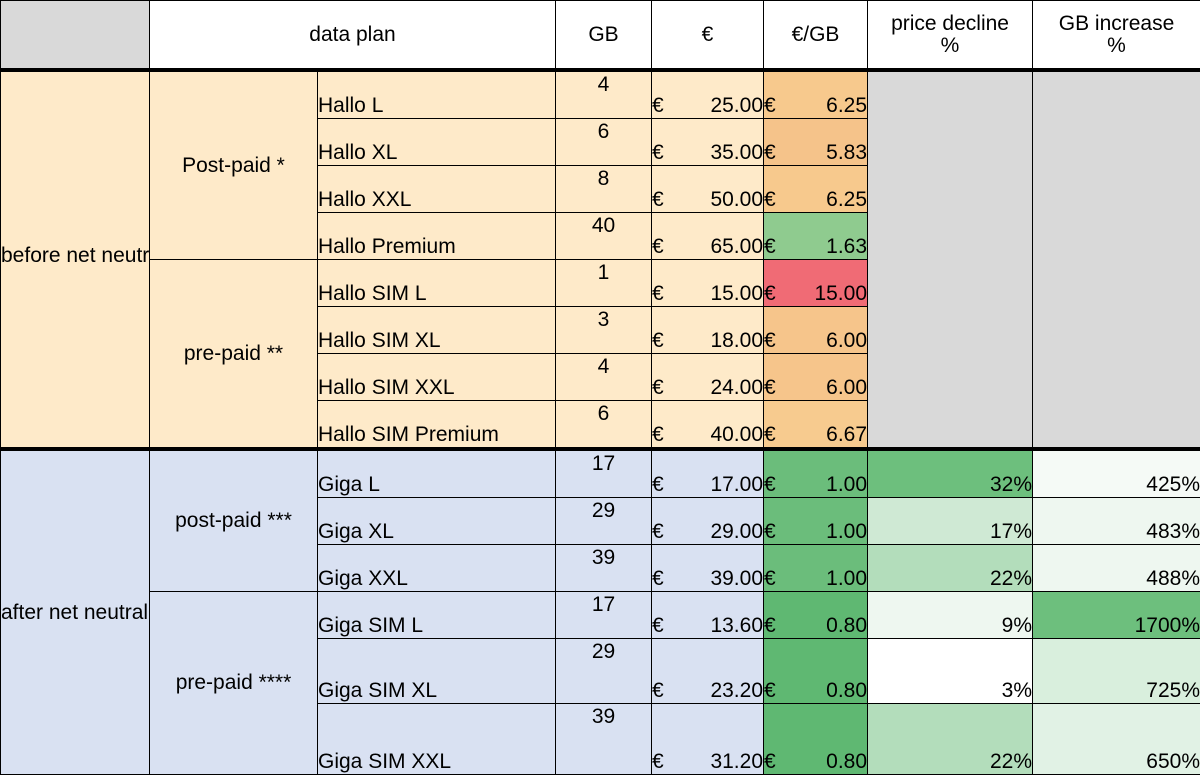 This screenshot has width=1200, height=775. What do you see at coordinates (436, 615) in the screenshot?
I see `plan-name: Giga SIM L` at bounding box center [436, 615].